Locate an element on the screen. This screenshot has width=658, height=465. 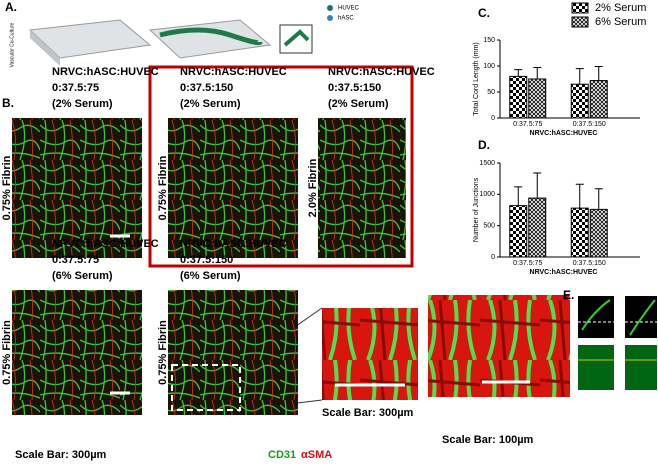
y-axis-label: Number of Junctions is located at coordinates (476, 209).